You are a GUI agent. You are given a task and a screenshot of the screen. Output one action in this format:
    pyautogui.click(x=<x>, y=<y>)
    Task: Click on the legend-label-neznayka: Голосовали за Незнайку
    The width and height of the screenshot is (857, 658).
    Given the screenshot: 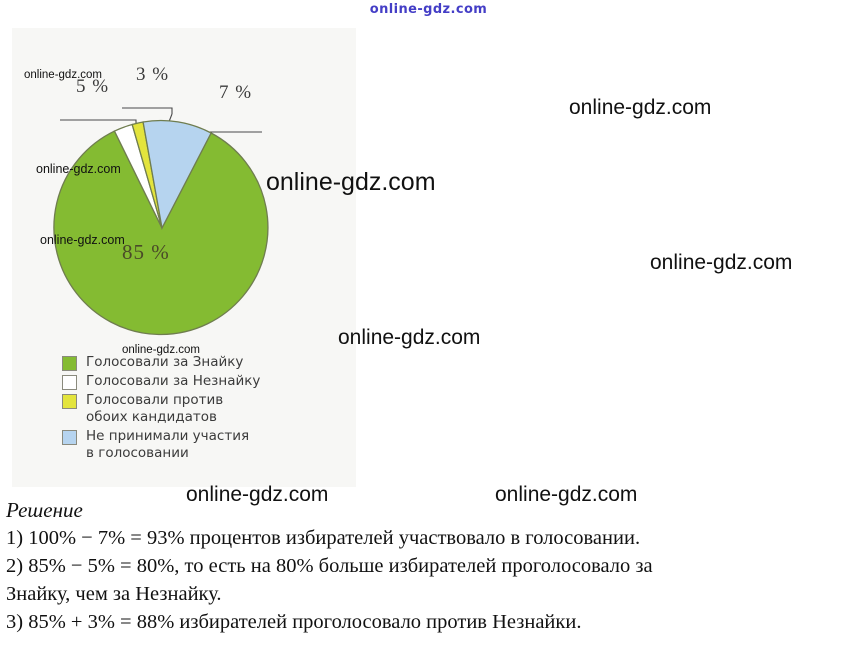 What is the action you would take?
    pyautogui.click(x=173, y=381)
    